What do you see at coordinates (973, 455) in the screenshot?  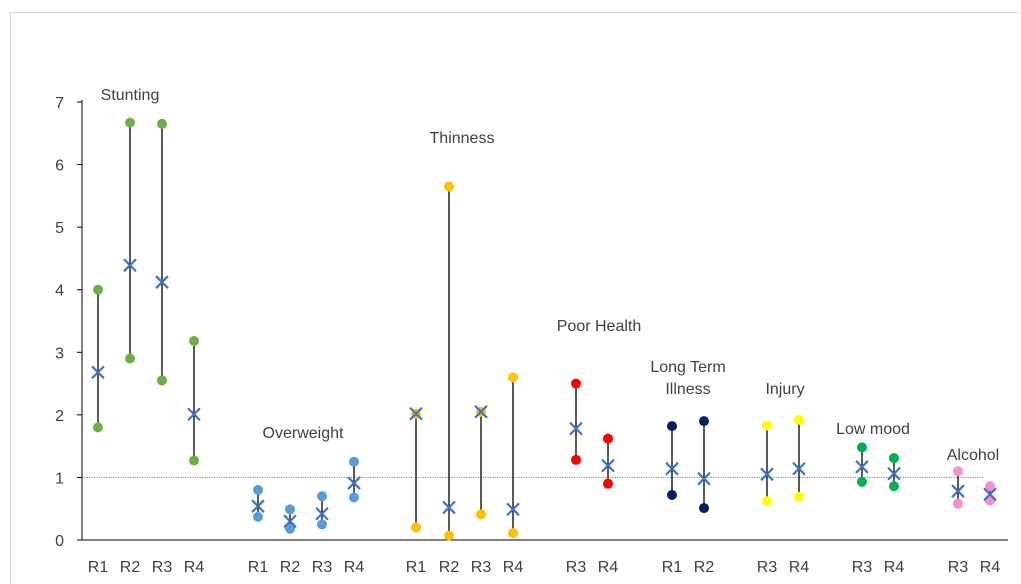 I see `group-label: Alcohol` at bounding box center [973, 455].